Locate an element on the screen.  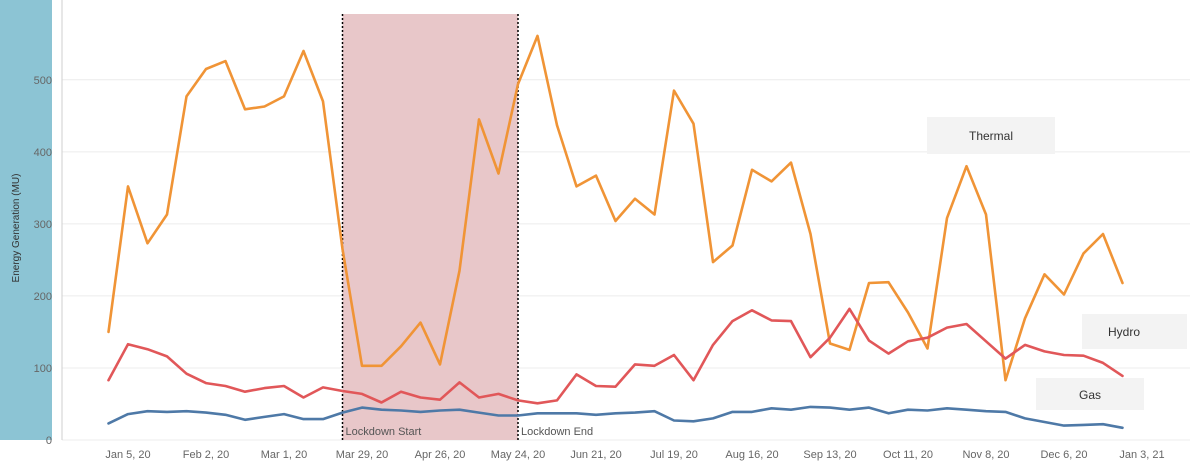
series-label-gas: Gas is located at coordinates (1090, 395).